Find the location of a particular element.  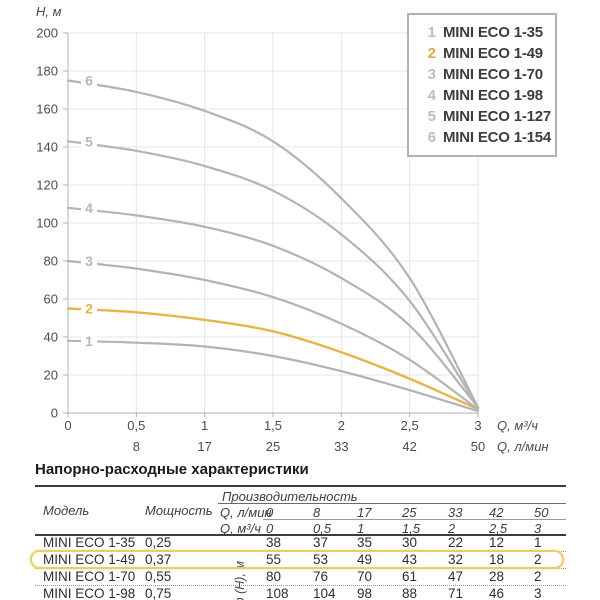

y-axis-tick-label: 140 is located at coordinates (47, 147).